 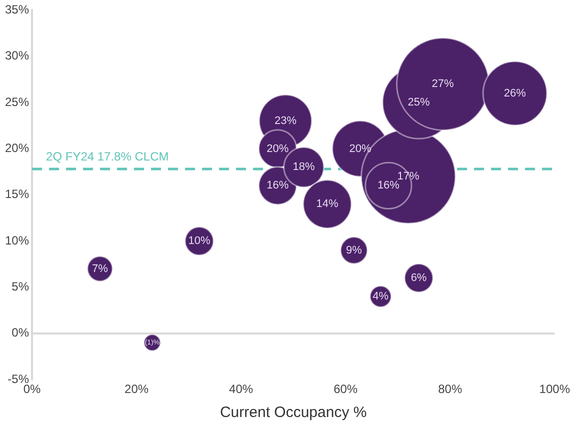 I want to click on data-label: 18%, so click(x=304, y=167).